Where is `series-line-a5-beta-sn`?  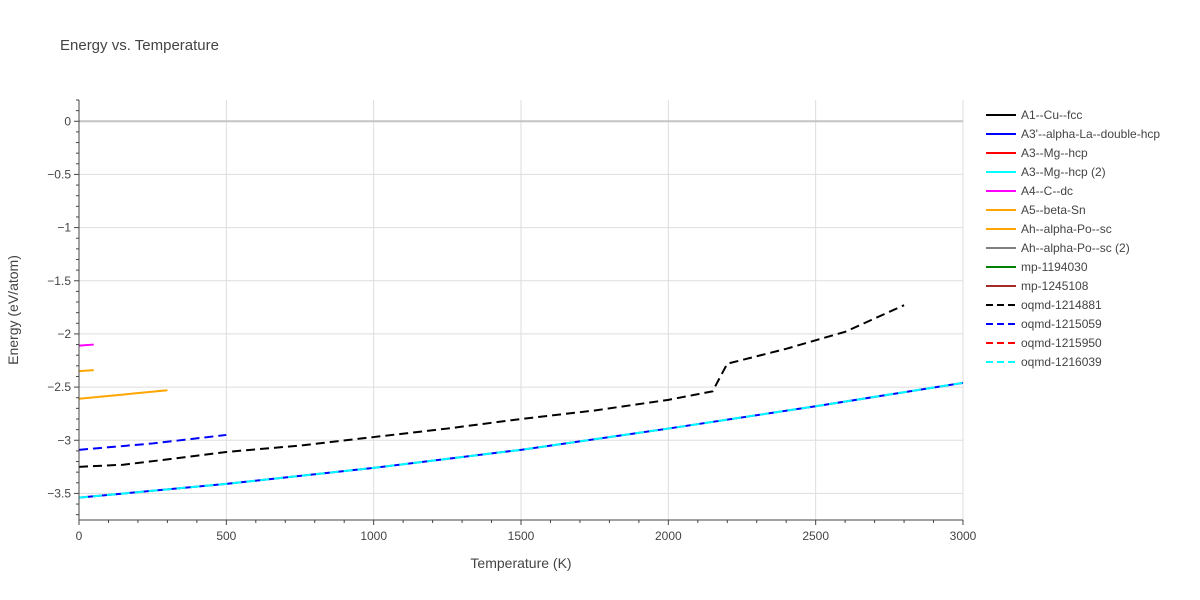
series-line-a5-beta-sn is located at coordinates (123, 394).